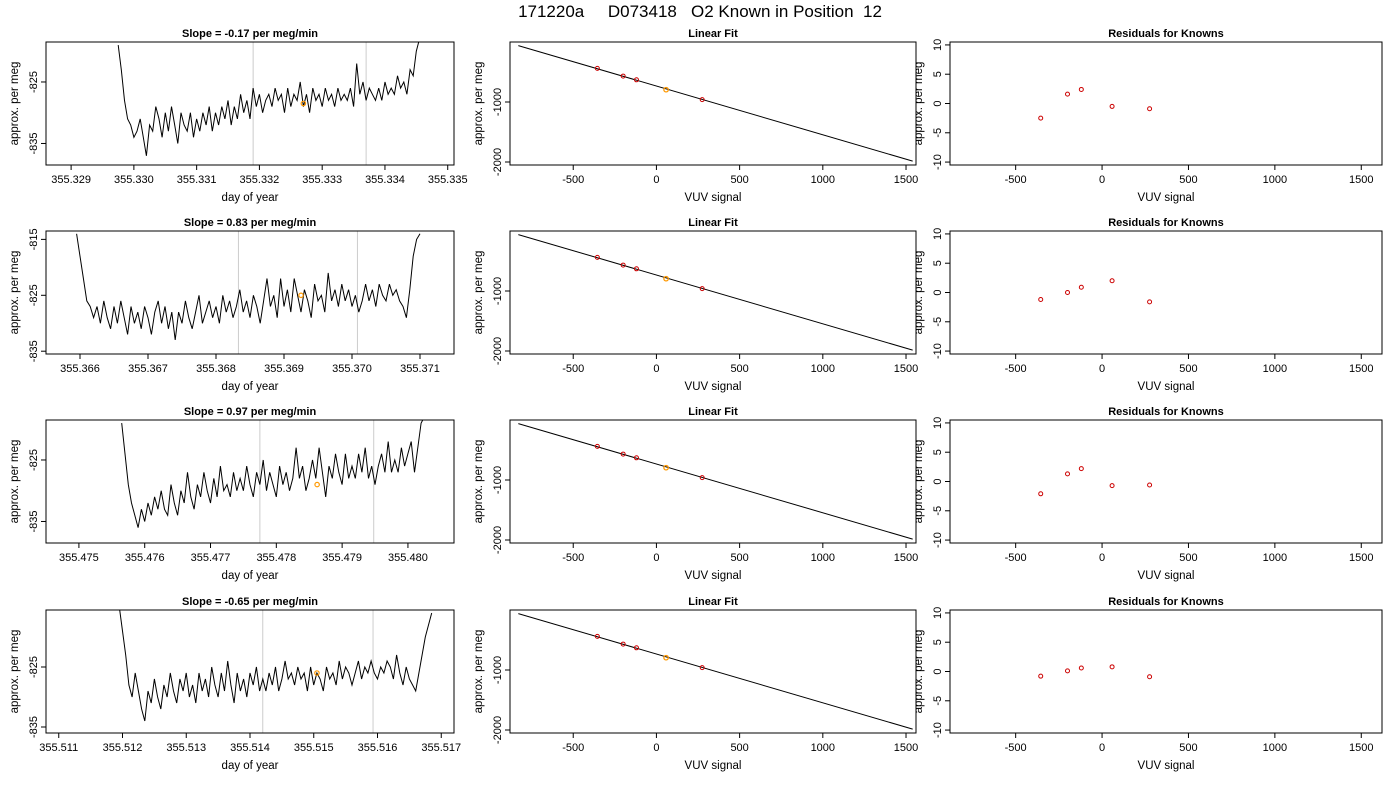  I want to click on data-trace-line, so click(276, 666).